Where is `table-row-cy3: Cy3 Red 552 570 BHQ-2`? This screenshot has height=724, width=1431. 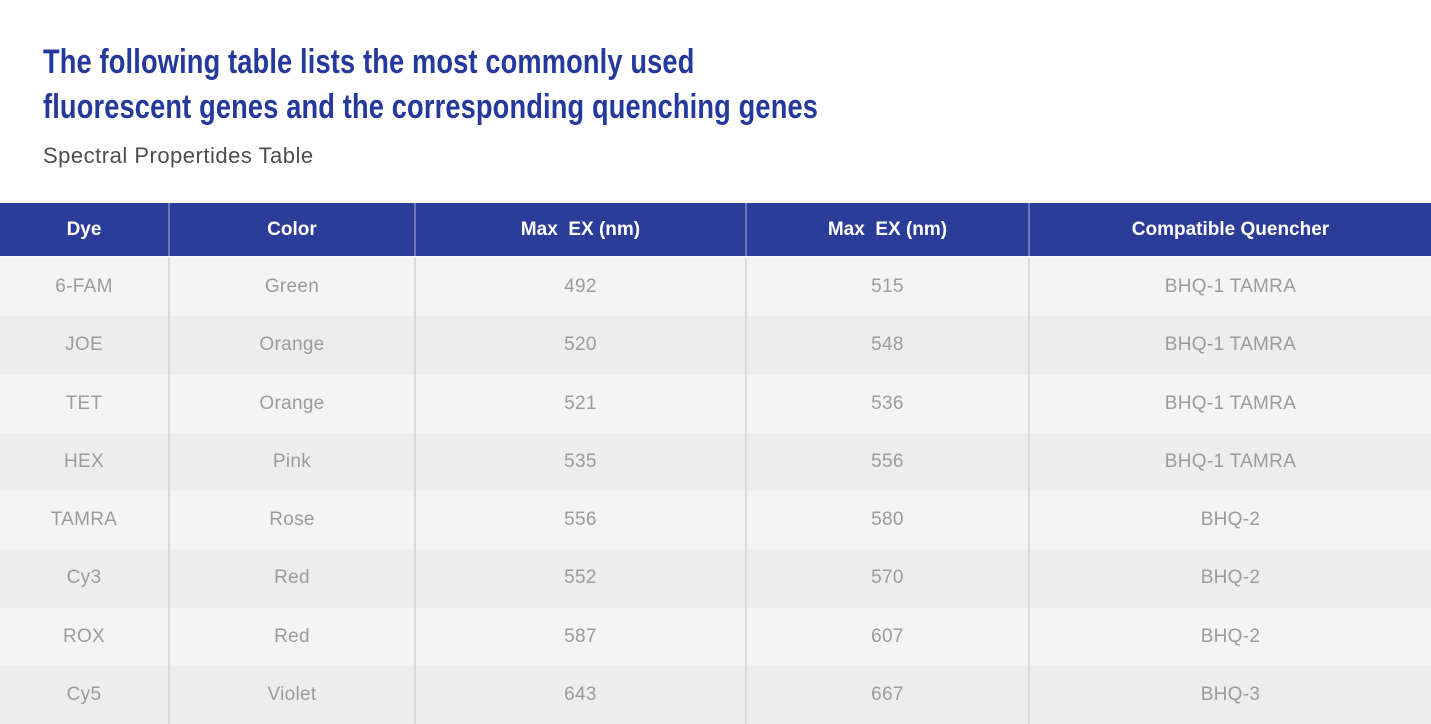 table-row-cy3: Cy3 Red 552 570 BHQ-2 is located at coordinates (715, 578).